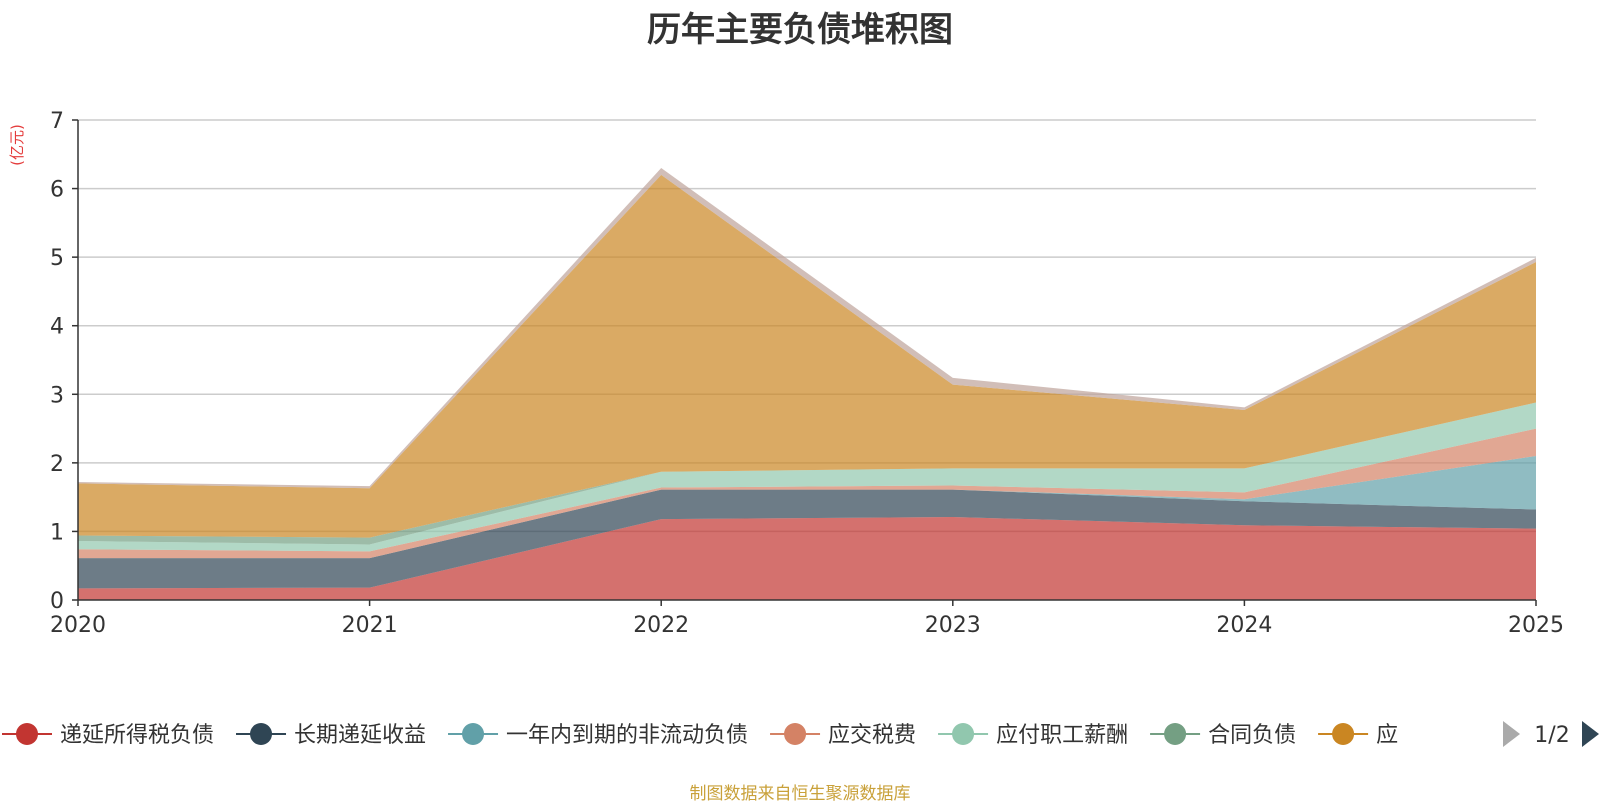 The height and width of the screenshot is (804, 1600). Describe the element at coordinates (57, 258) in the screenshot. I see `y-tick-label: 5` at that location.